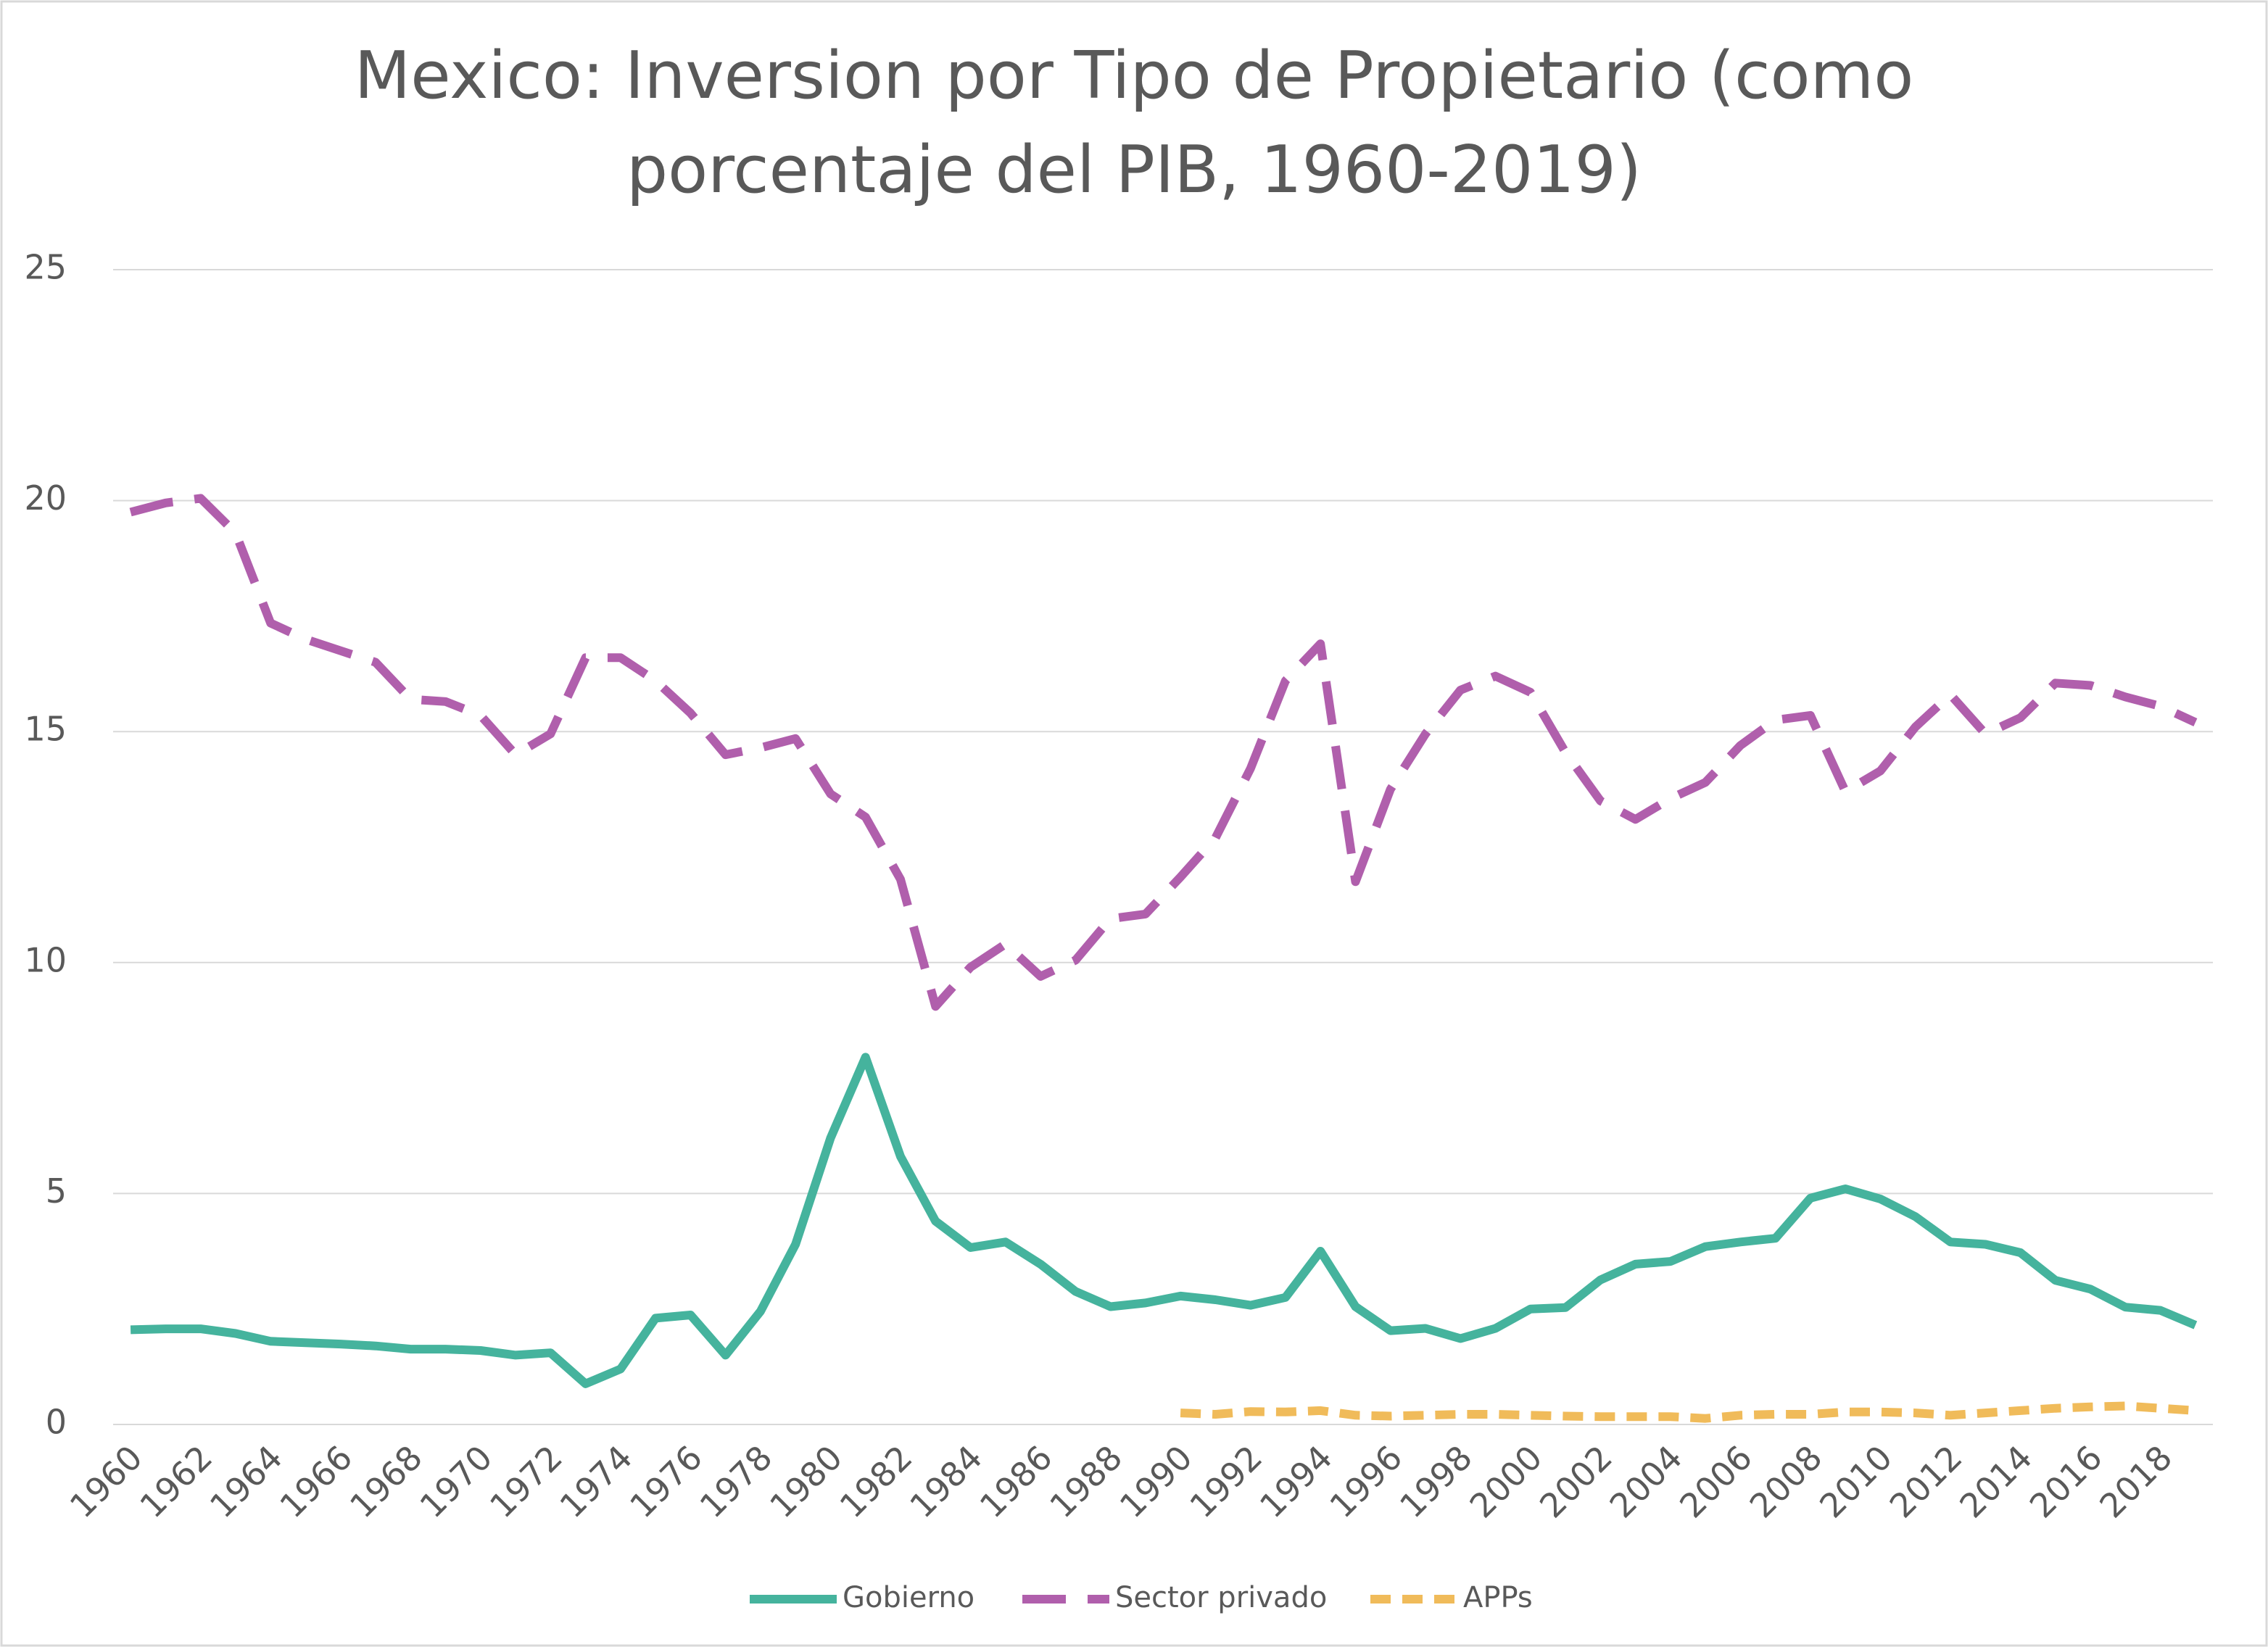 The image size is (2268, 1647). What do you see at coordinates (45, 959) in the screenshot?
I see `y-tick-label: 10` at bounding box center [45, 959].